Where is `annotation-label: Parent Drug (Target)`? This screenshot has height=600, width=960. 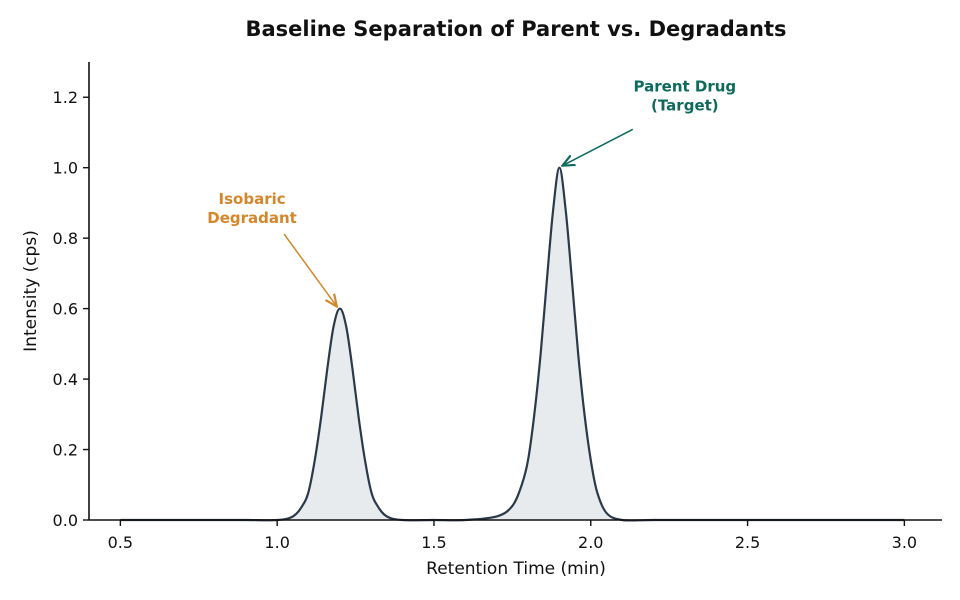
annotation-label: Parent Drug (Target) is located at coordinates (685, 95).